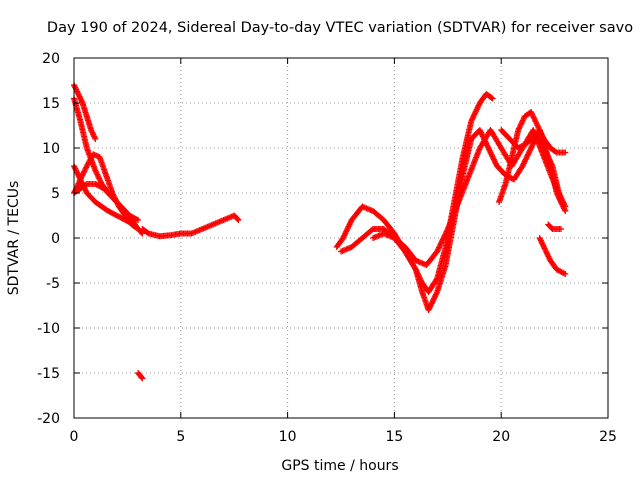 The image size is (640, 480). I want to click on y-axis-label: SDTVAR / TECUs, so click(14, 238).